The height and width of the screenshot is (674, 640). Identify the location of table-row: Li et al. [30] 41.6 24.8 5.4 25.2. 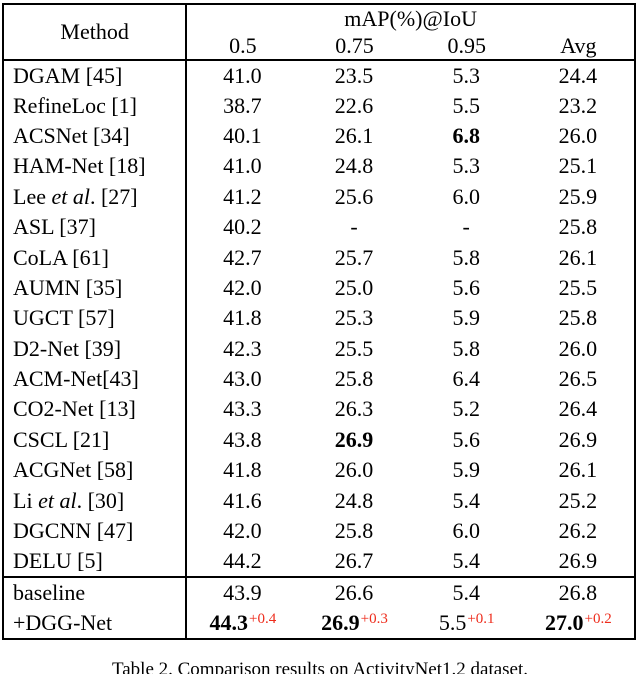
(319, 500).